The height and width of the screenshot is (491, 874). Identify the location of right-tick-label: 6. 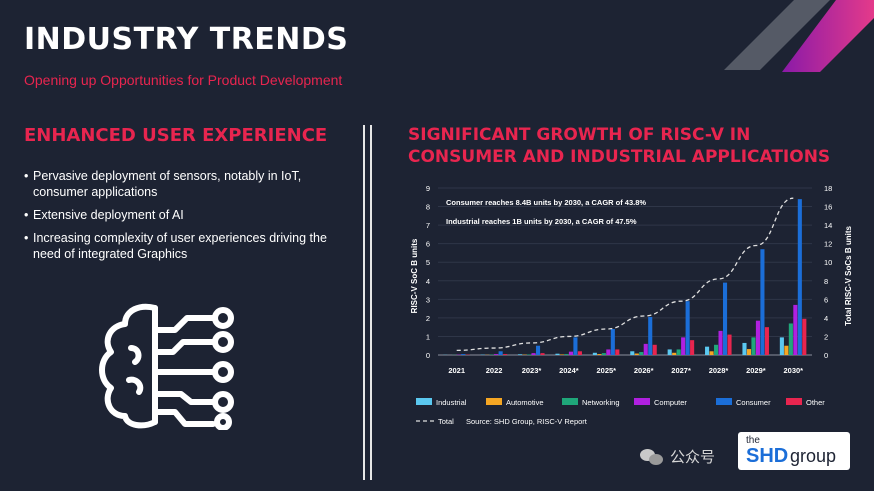
(826, 299).